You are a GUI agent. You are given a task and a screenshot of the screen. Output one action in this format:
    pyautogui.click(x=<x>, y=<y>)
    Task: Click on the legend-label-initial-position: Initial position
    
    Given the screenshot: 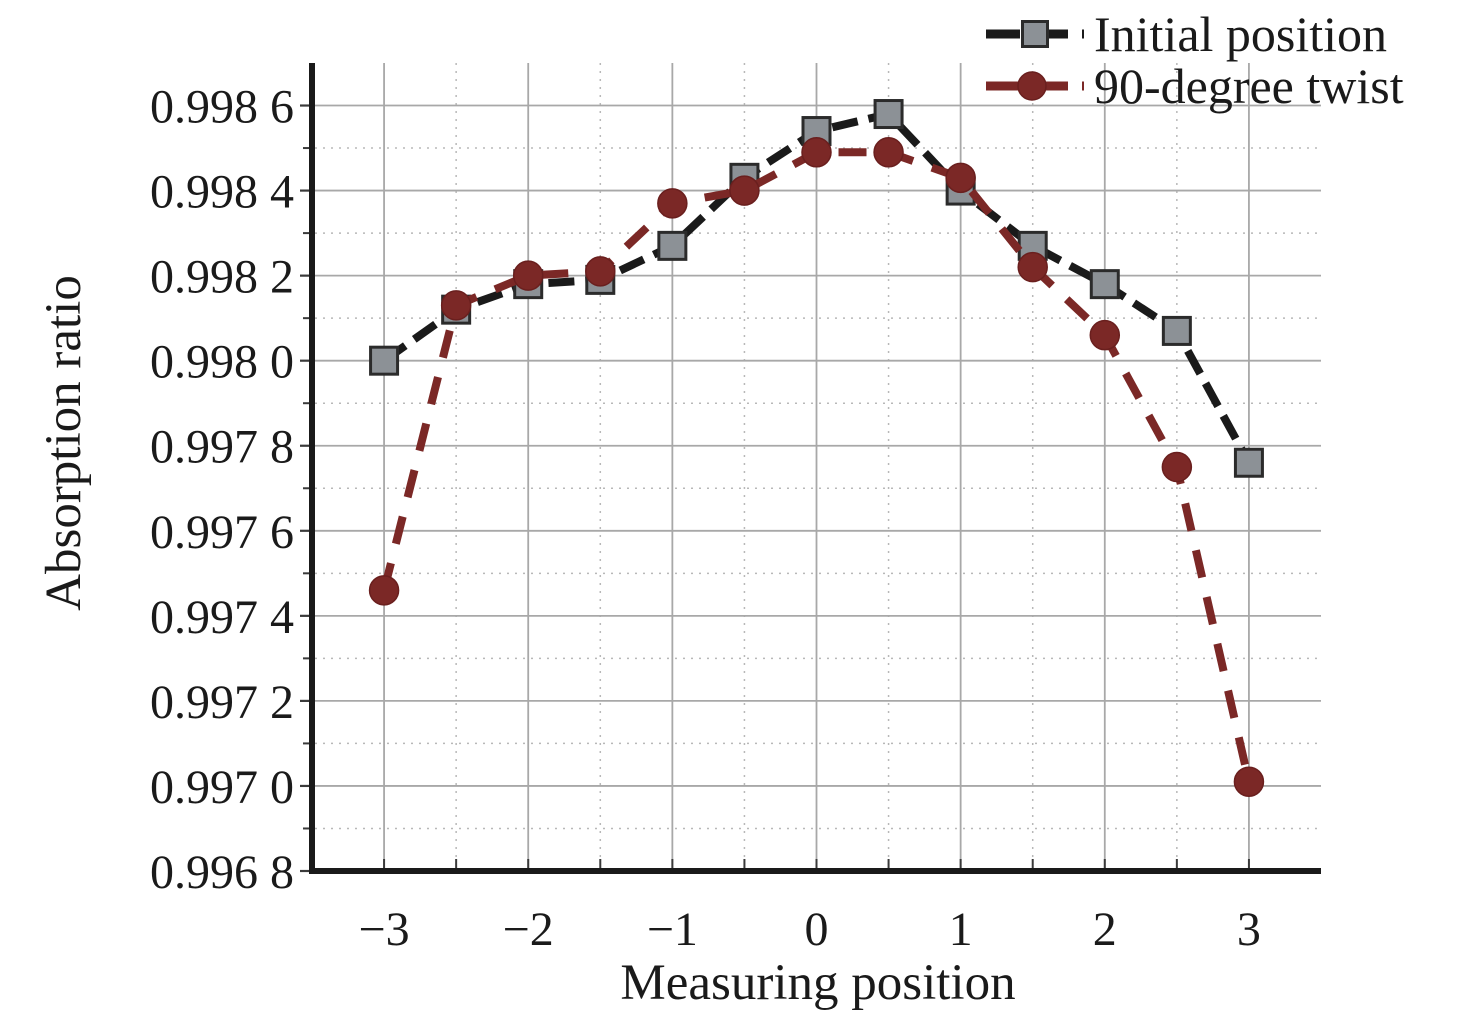 What is the action you would take?
    pyautogui.click(x=1240, y=34)
    